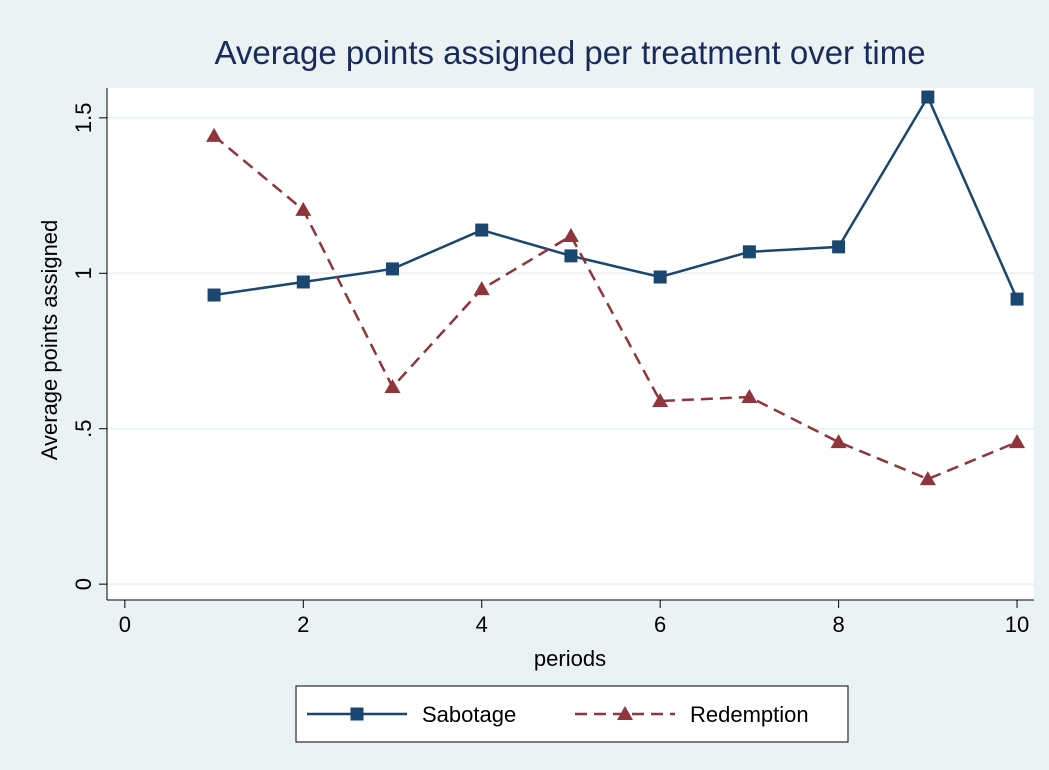 The image size is (1049, 770). What do you see at coordinates (1017, 624) in the screenshot?
I see `x-tick-label: 10` at bounding box center [1017, 624].